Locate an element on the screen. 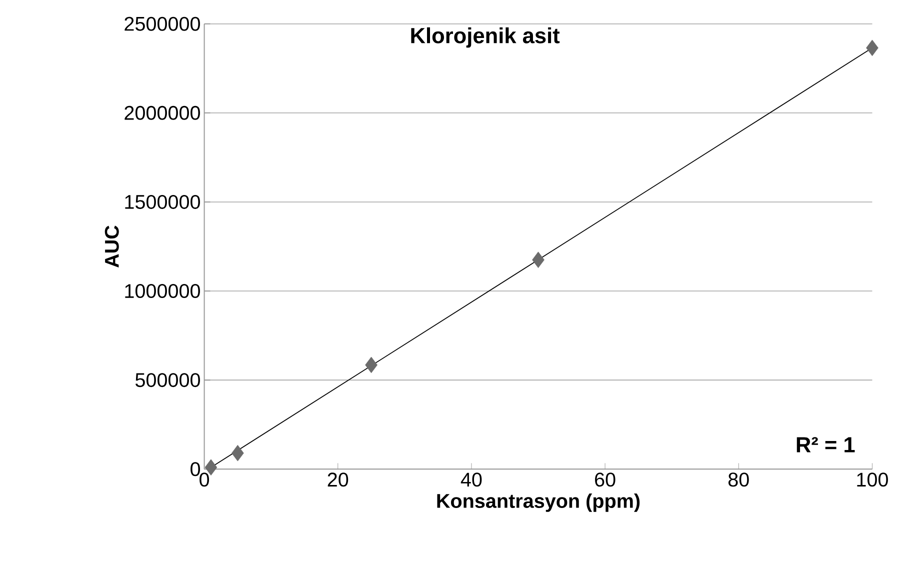  x-tick-label: 100 is located at coordinates (872, 479).